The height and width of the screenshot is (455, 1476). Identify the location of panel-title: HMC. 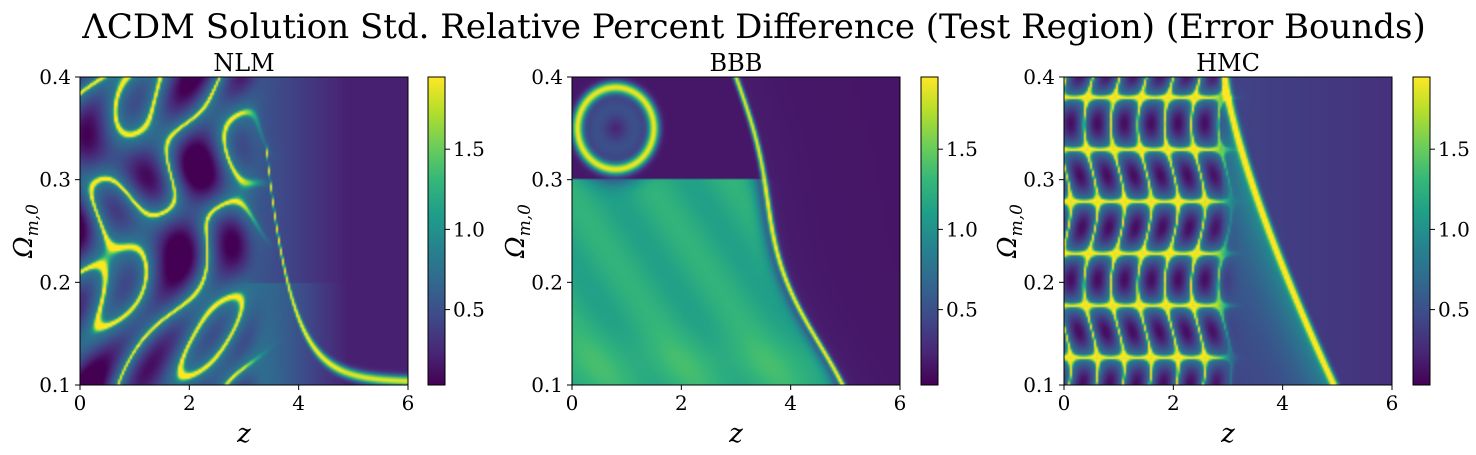
(1228, 63).